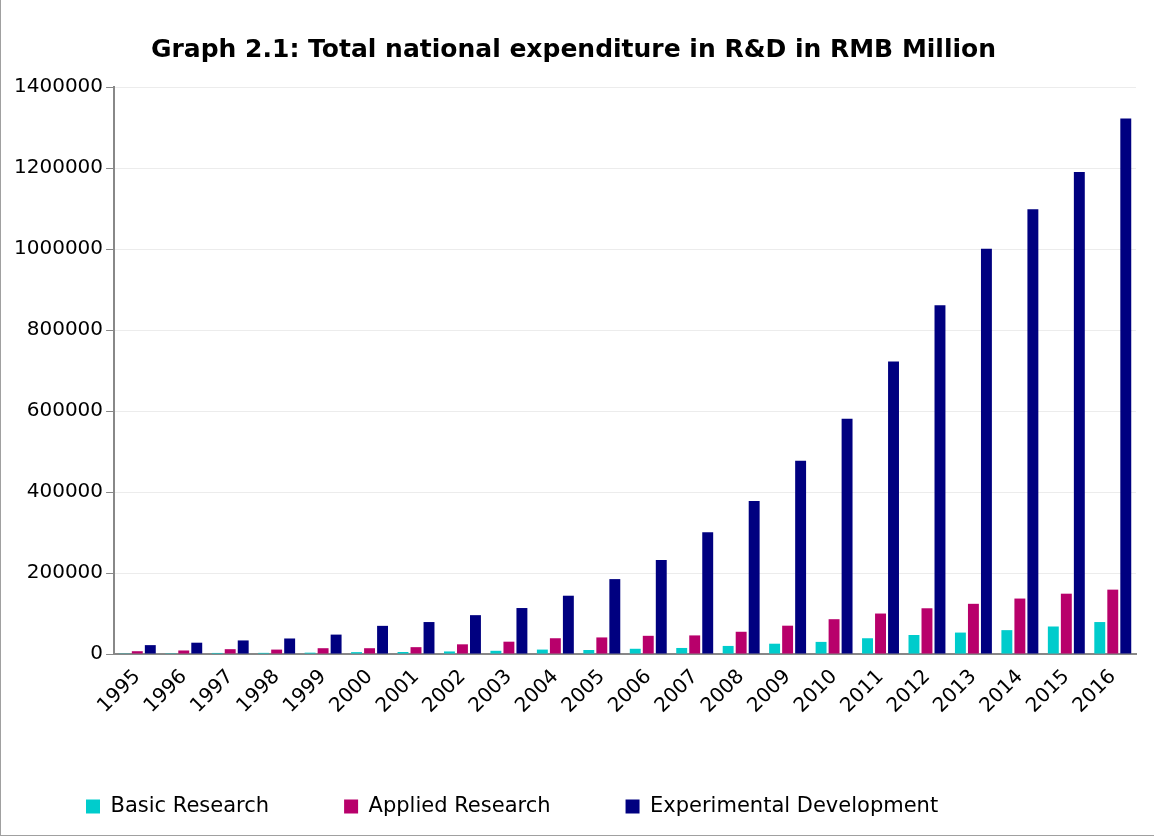 Image resolution: width=1155 pixels, height=837 pixels. Describe the element at coordinates (58, 247) in the screenshot. I see `y-tick-label: 1000000` at that location.